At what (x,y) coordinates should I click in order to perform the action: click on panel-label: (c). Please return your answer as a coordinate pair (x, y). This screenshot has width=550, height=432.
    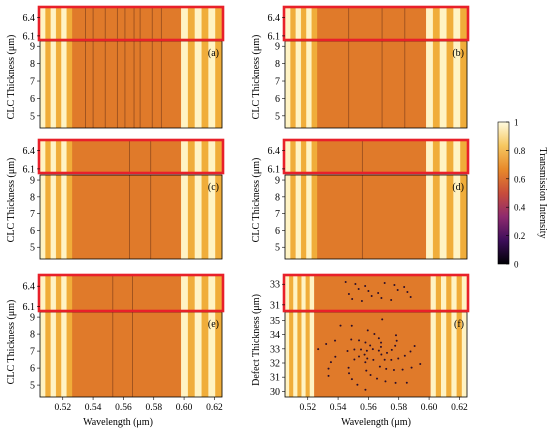
    Looking at the image, I should click on (213, 187).